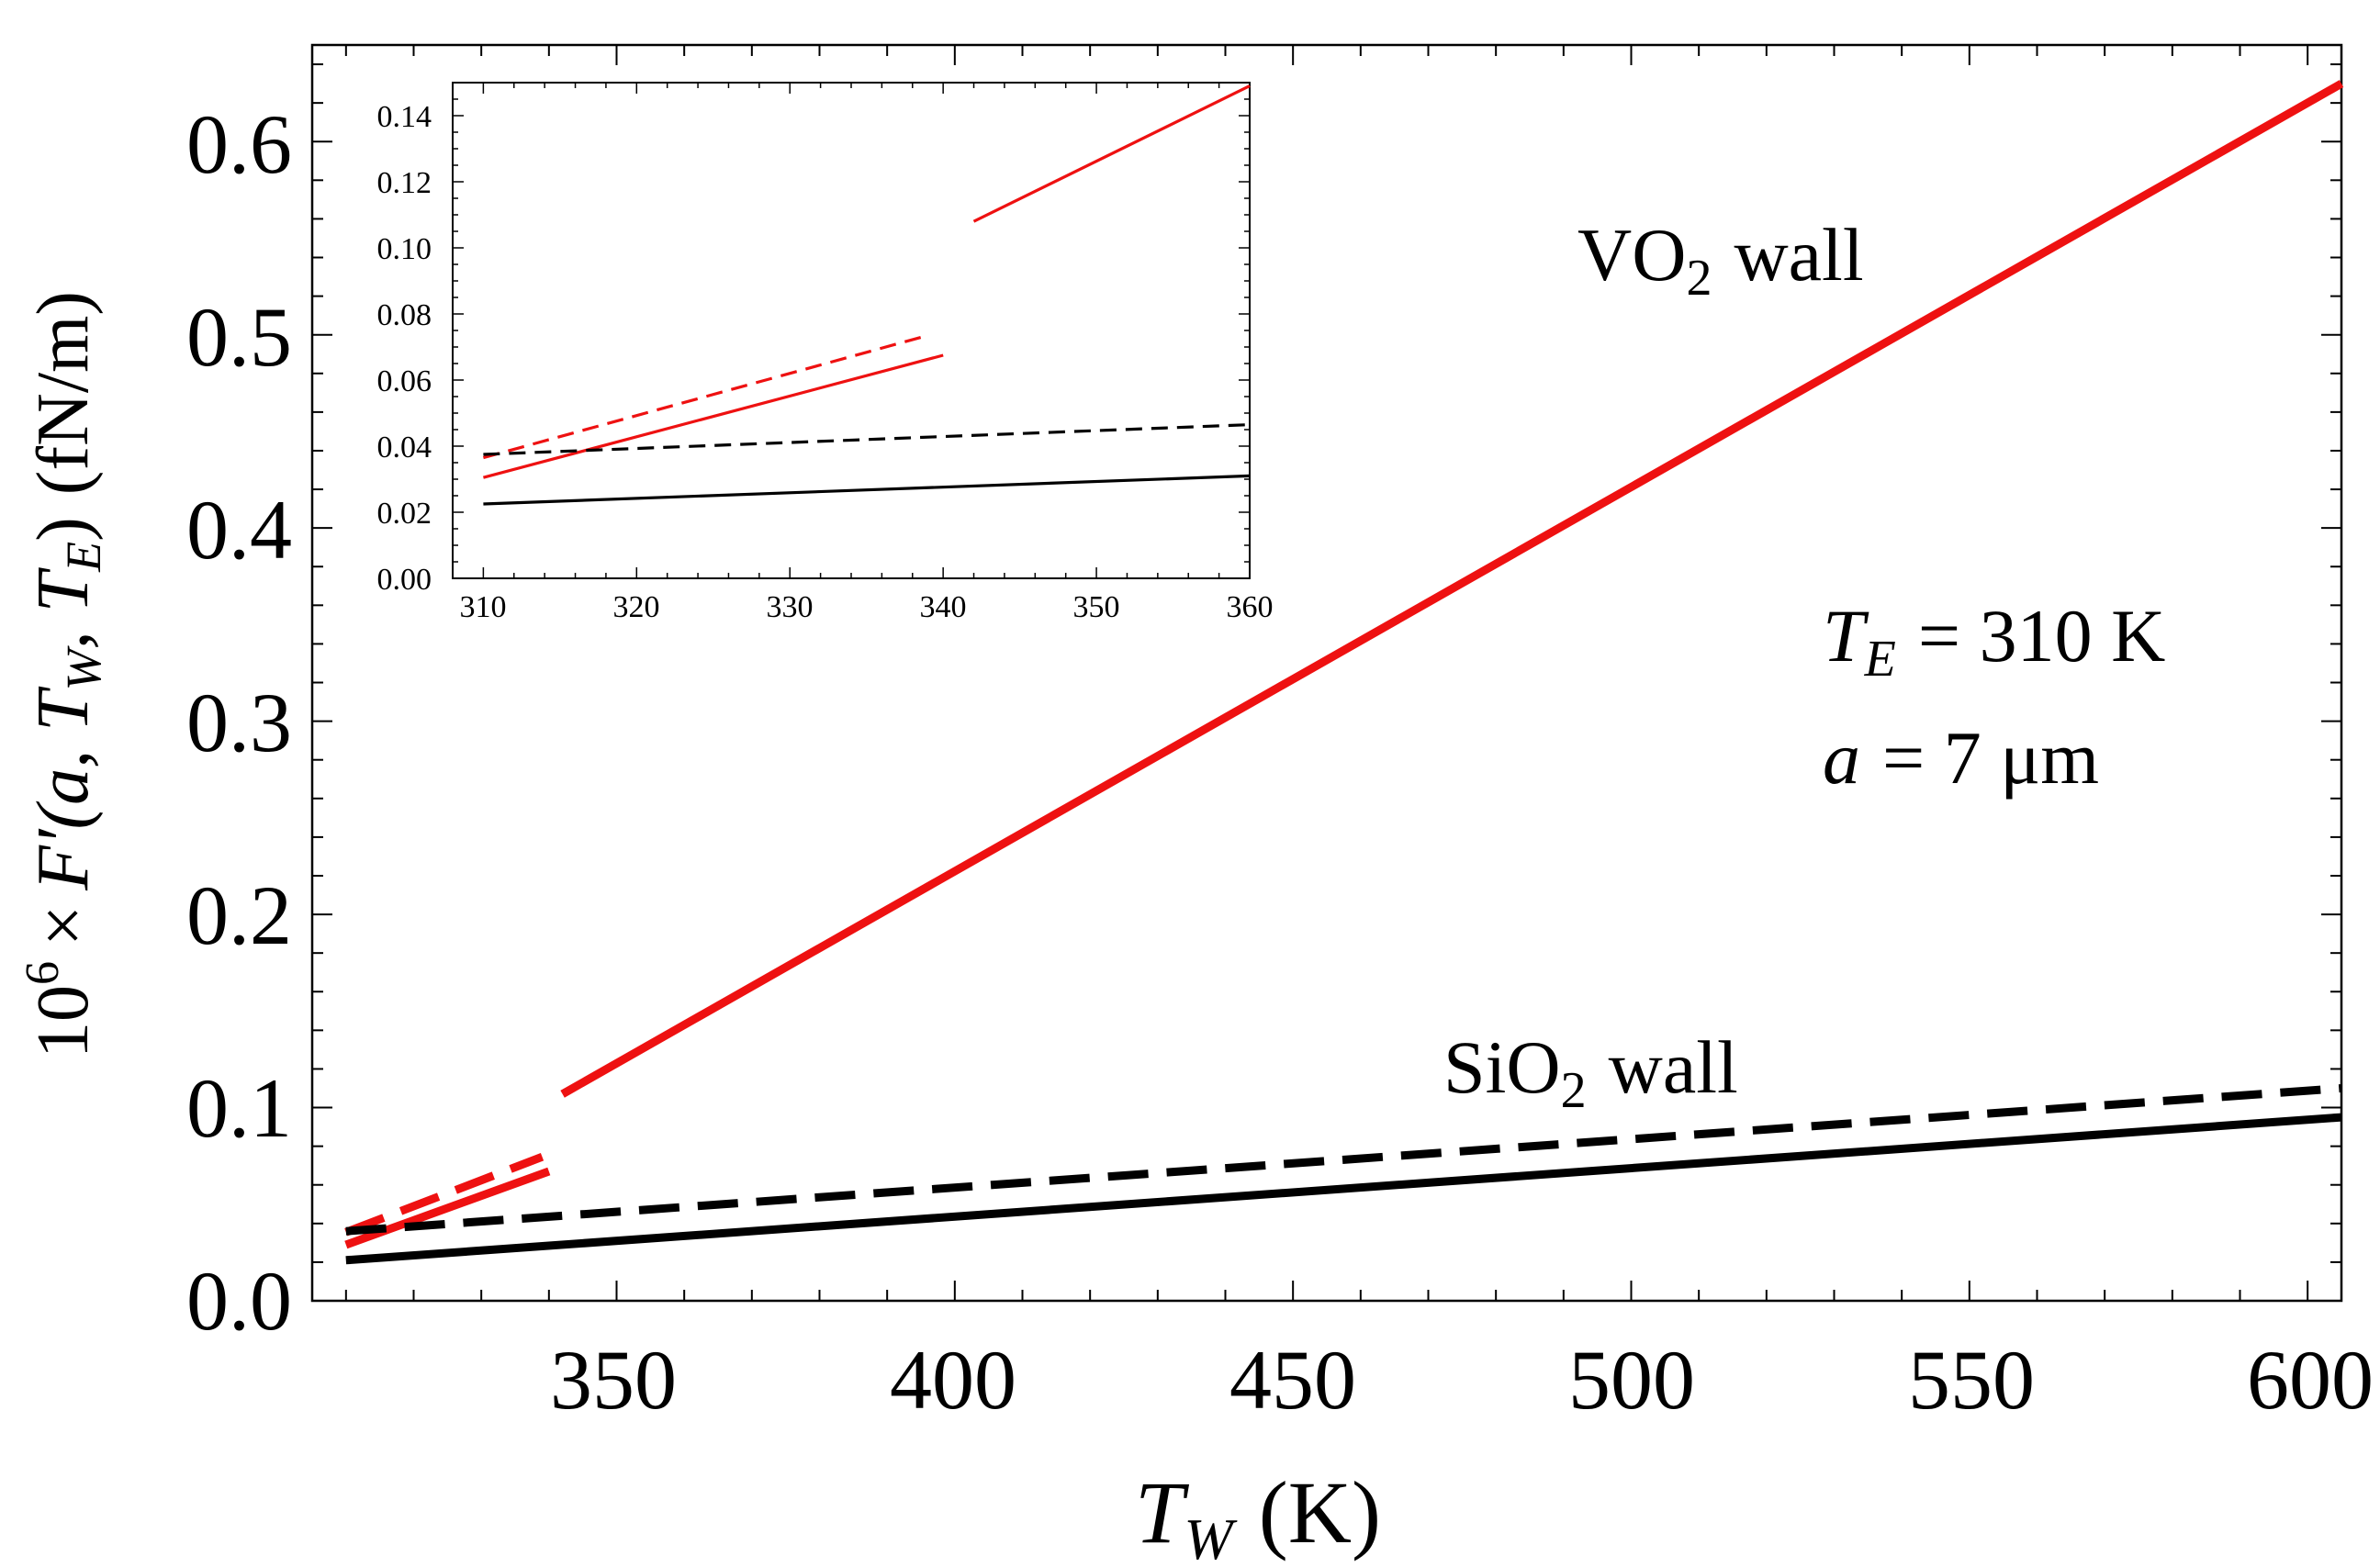 The height and width of the screenshot is (1567, 2380). I want to click on y-tick-label: 0.4, so click(239, 529).